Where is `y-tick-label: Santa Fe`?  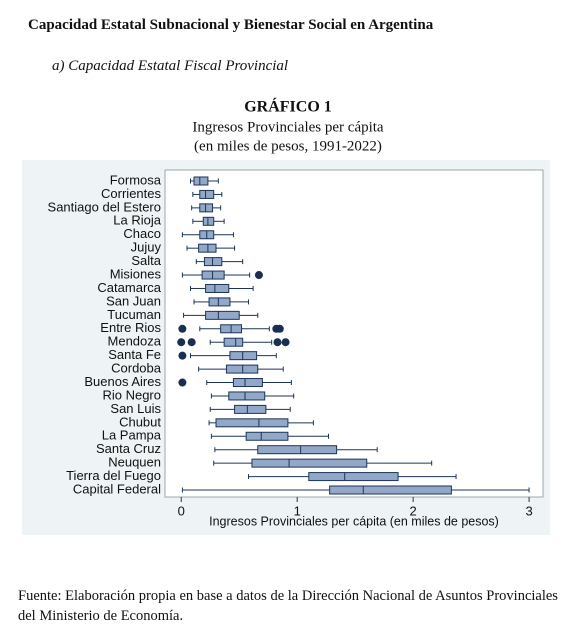
y-tick-label: Santa Fe is located at coordinates (134, 354).